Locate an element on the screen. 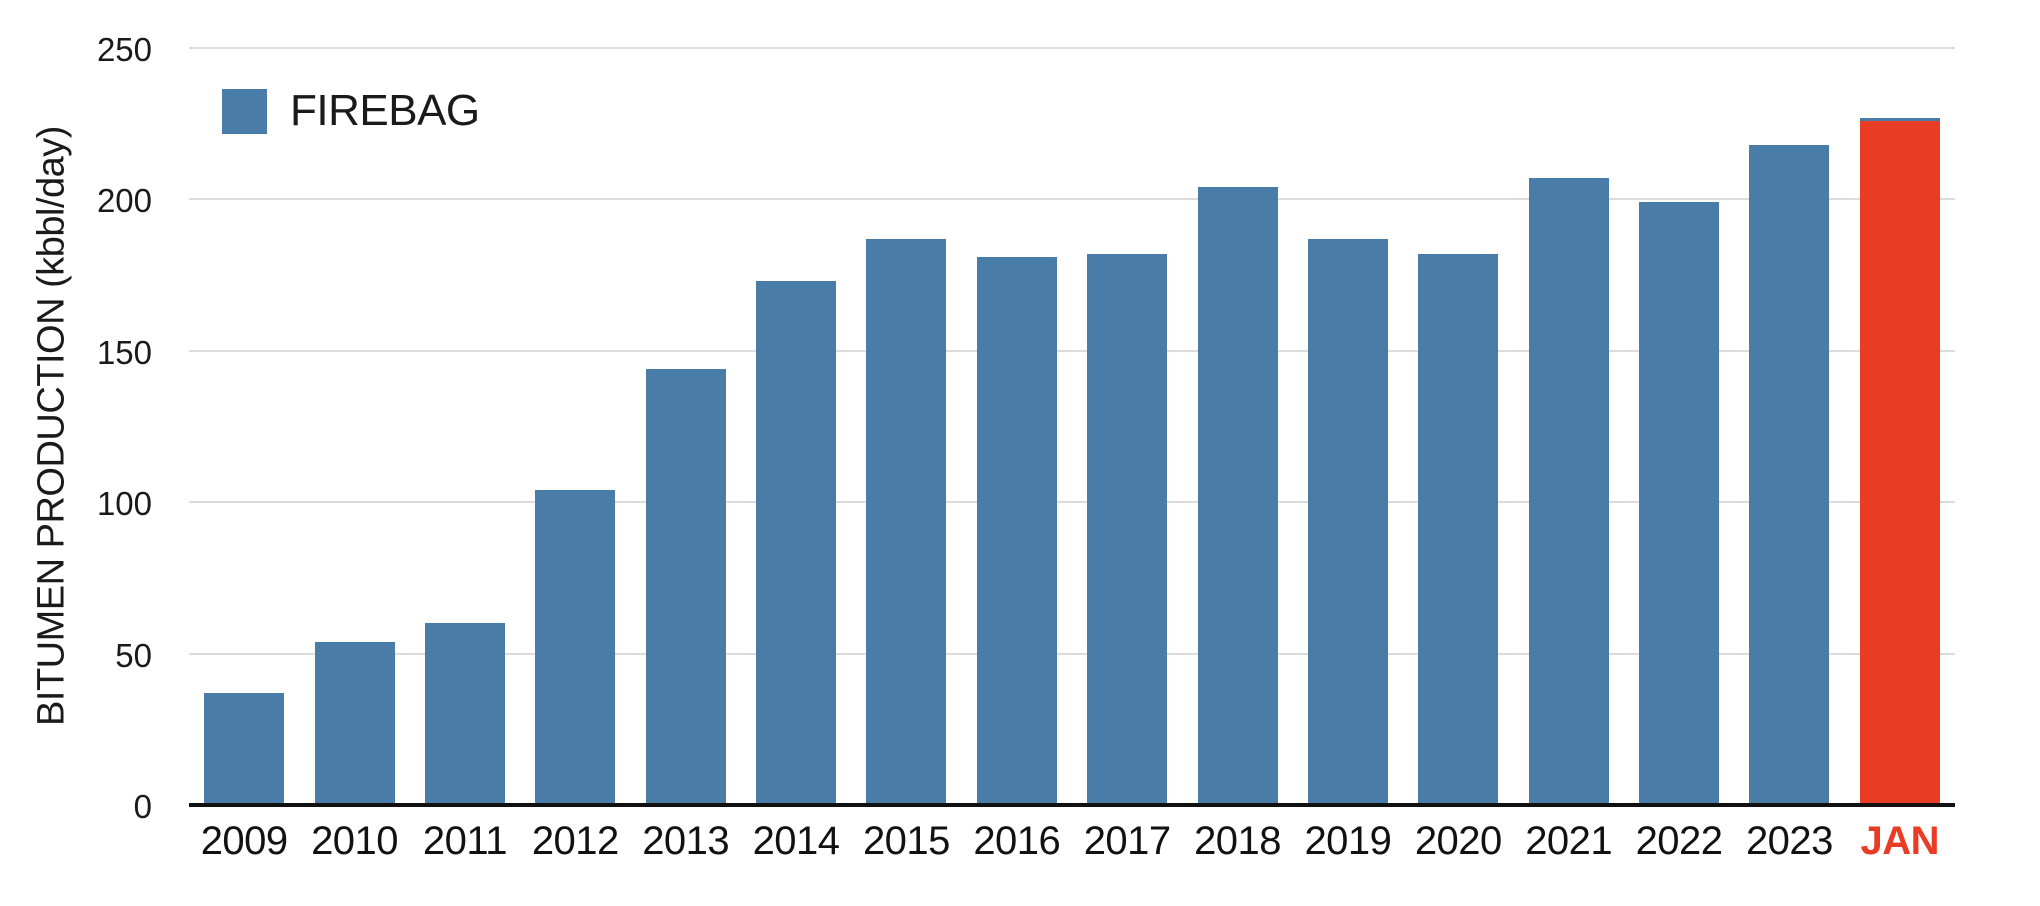 Image resolution: width=2040 pixels, height=906 pixels. bar-slot-2022 is located at coordinates (1679, 426).